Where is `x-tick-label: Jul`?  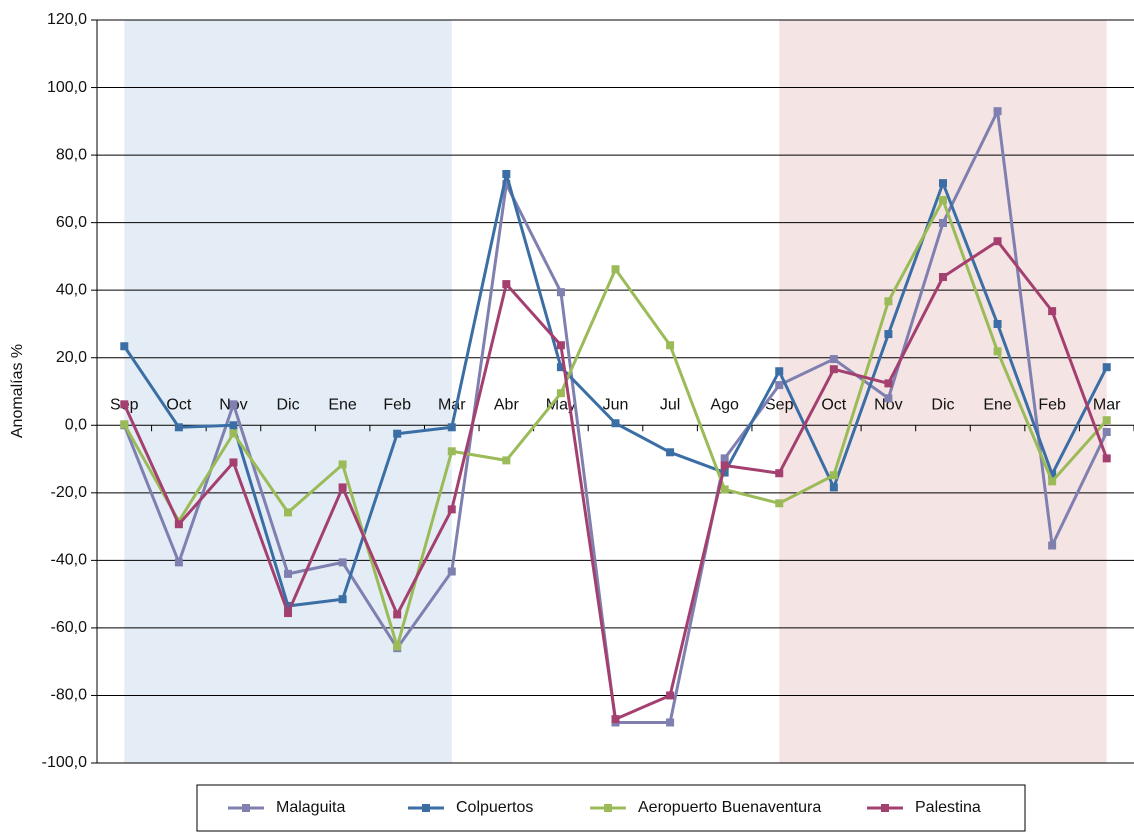 x-tick-label: Jul is located at coordinates (670, 404).